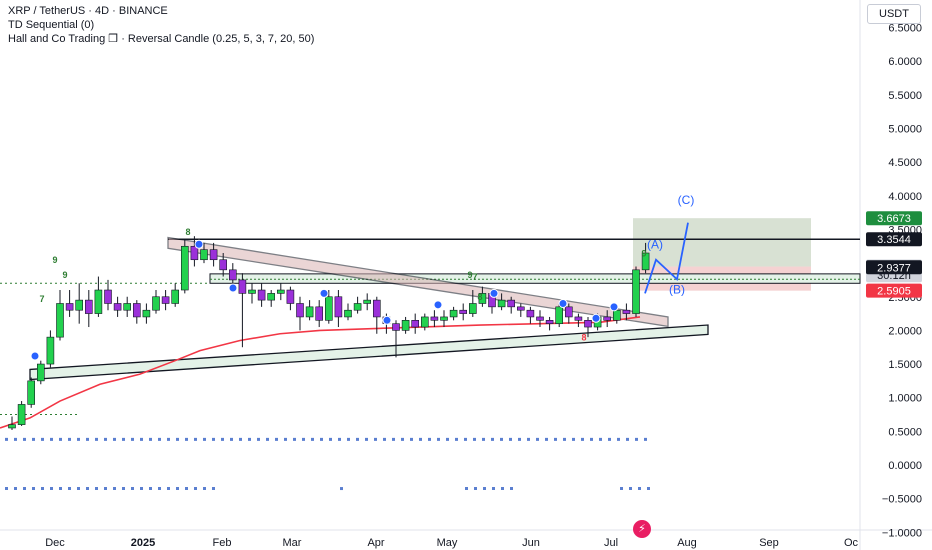 The width and height of the screenshot is (932, 550). I want to click on price-label-text: 2.9377, so click(894, 268).